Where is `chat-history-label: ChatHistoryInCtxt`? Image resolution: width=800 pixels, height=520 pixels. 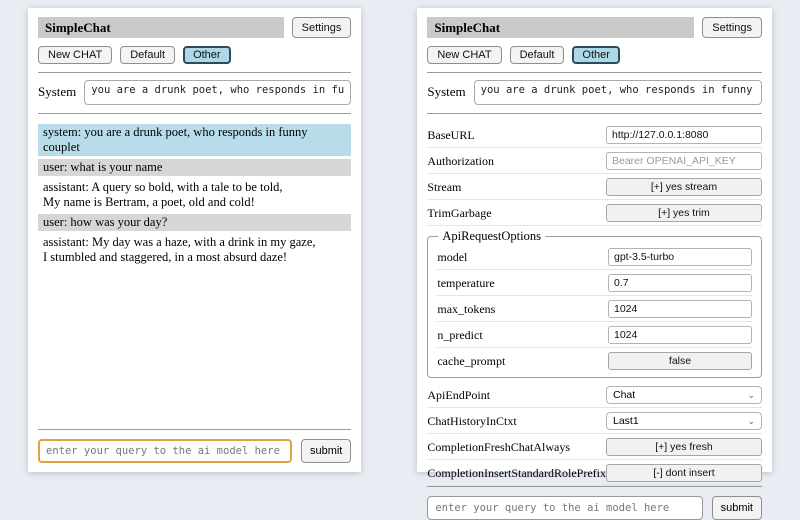 chat-history-label: ChatHistoryInCtxt is located at coordinates (472, 420).